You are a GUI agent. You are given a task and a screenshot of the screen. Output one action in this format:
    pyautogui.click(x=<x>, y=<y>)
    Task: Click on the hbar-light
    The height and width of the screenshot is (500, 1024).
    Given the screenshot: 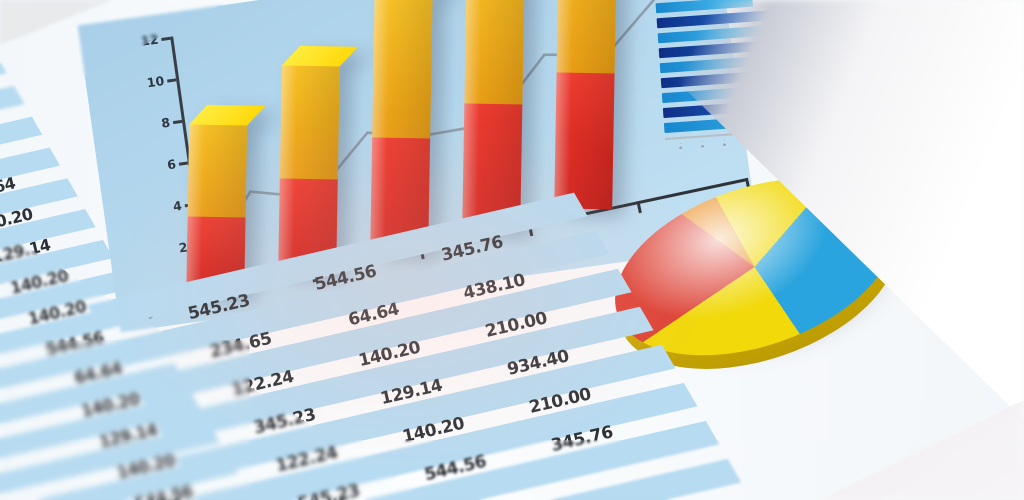 What is the action you would take?
    pyautogui.click(x=704, y=7)
    